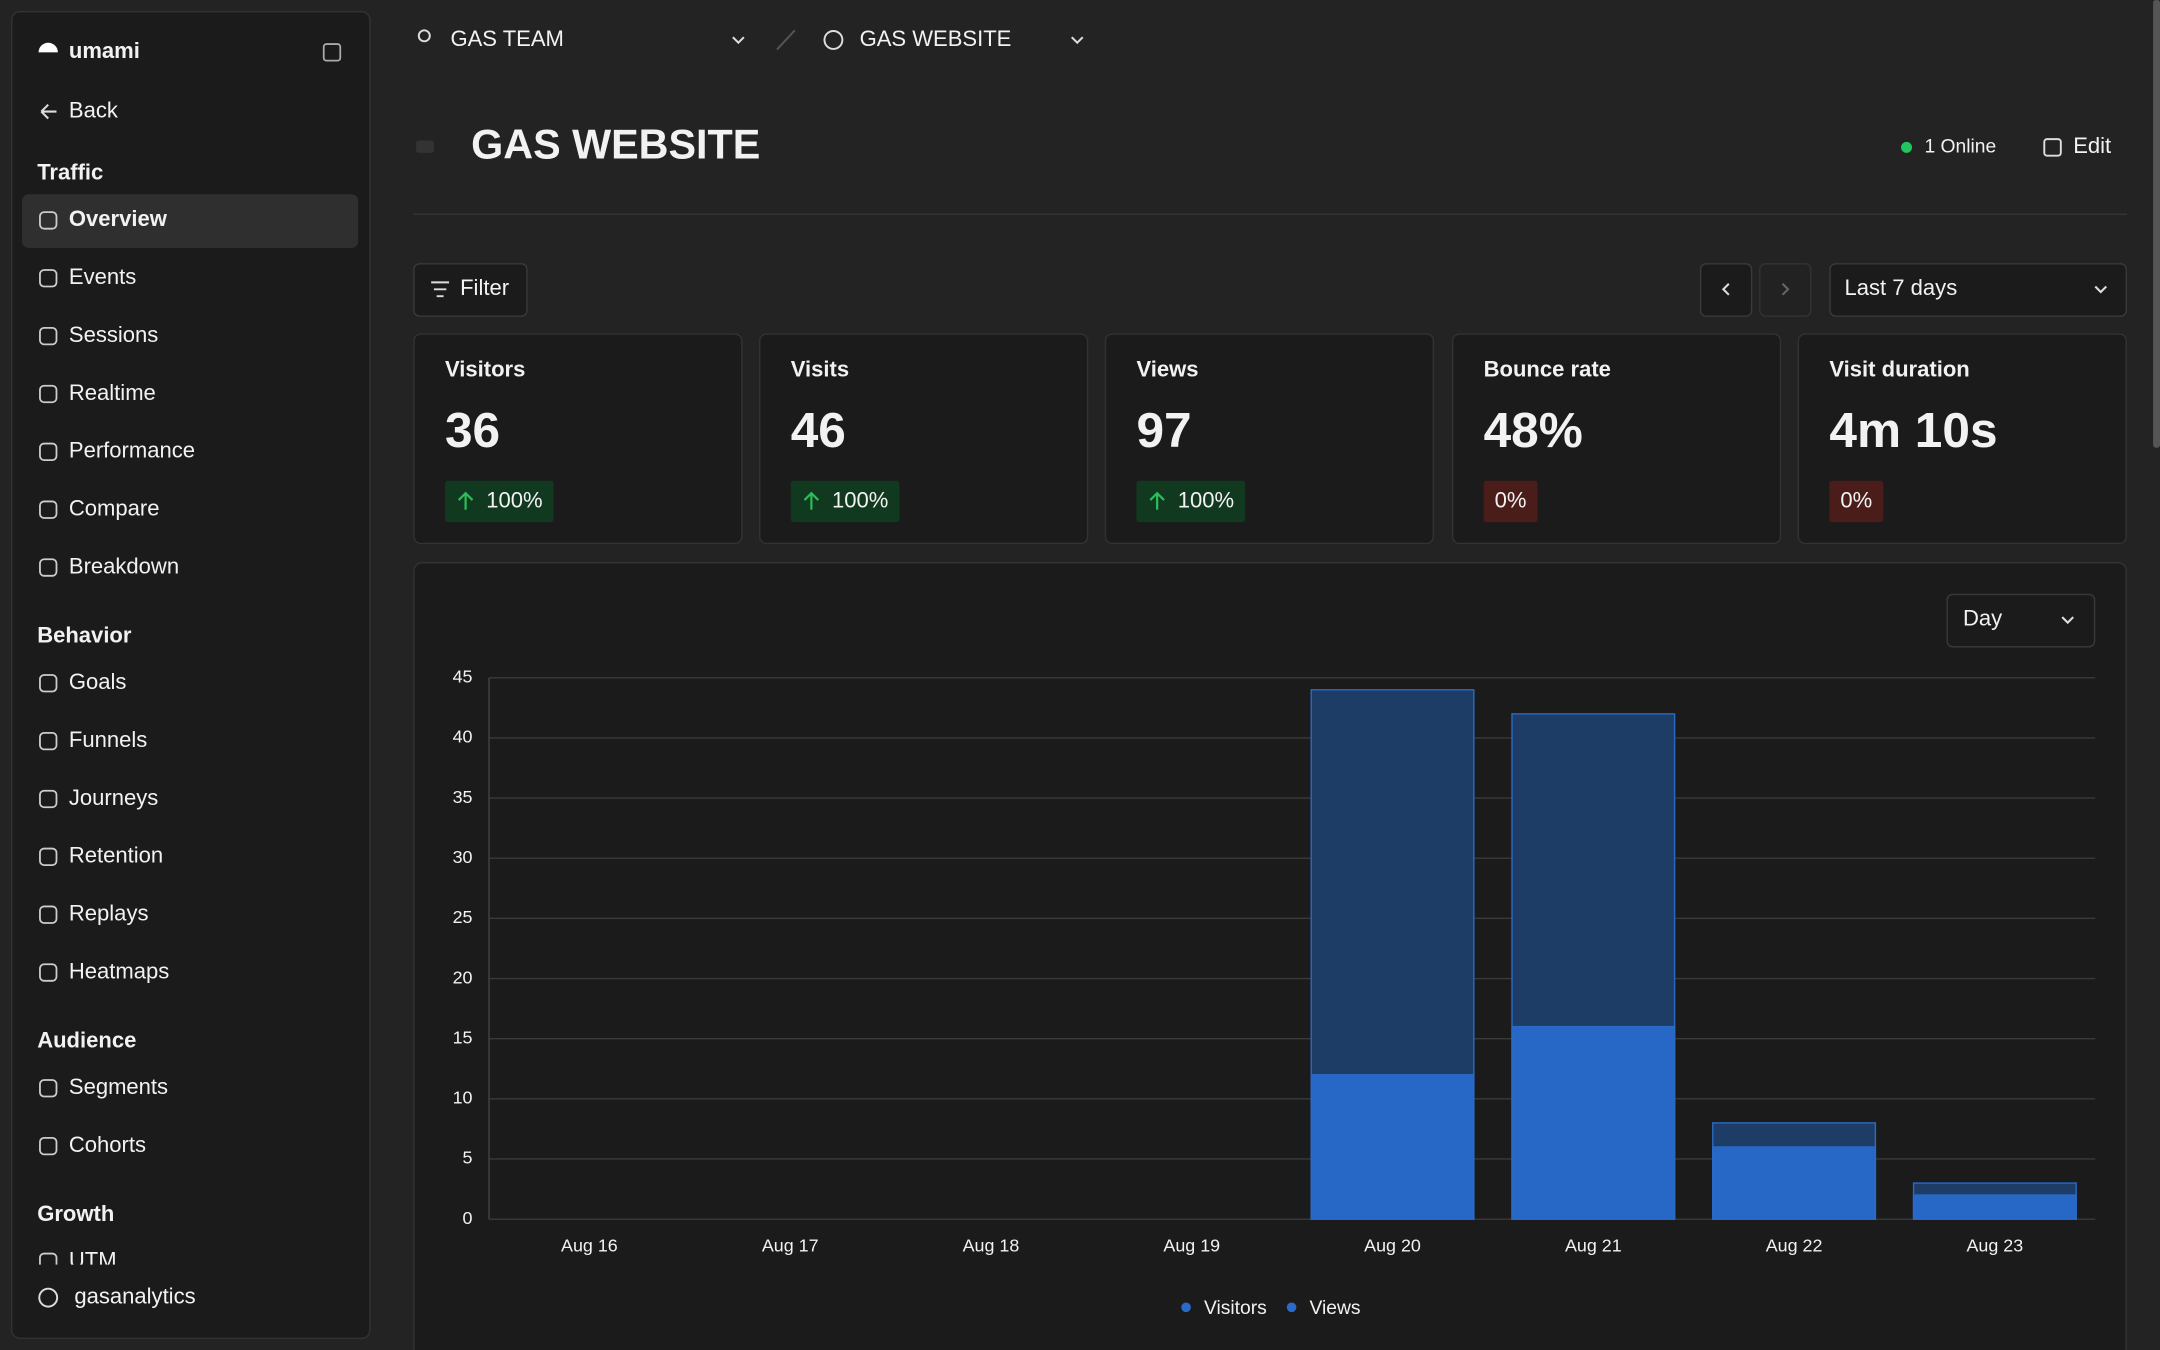 The height and width of the screenshot is (1350, 2160). I want to click on nav-item: Replays, so click(109, 913).